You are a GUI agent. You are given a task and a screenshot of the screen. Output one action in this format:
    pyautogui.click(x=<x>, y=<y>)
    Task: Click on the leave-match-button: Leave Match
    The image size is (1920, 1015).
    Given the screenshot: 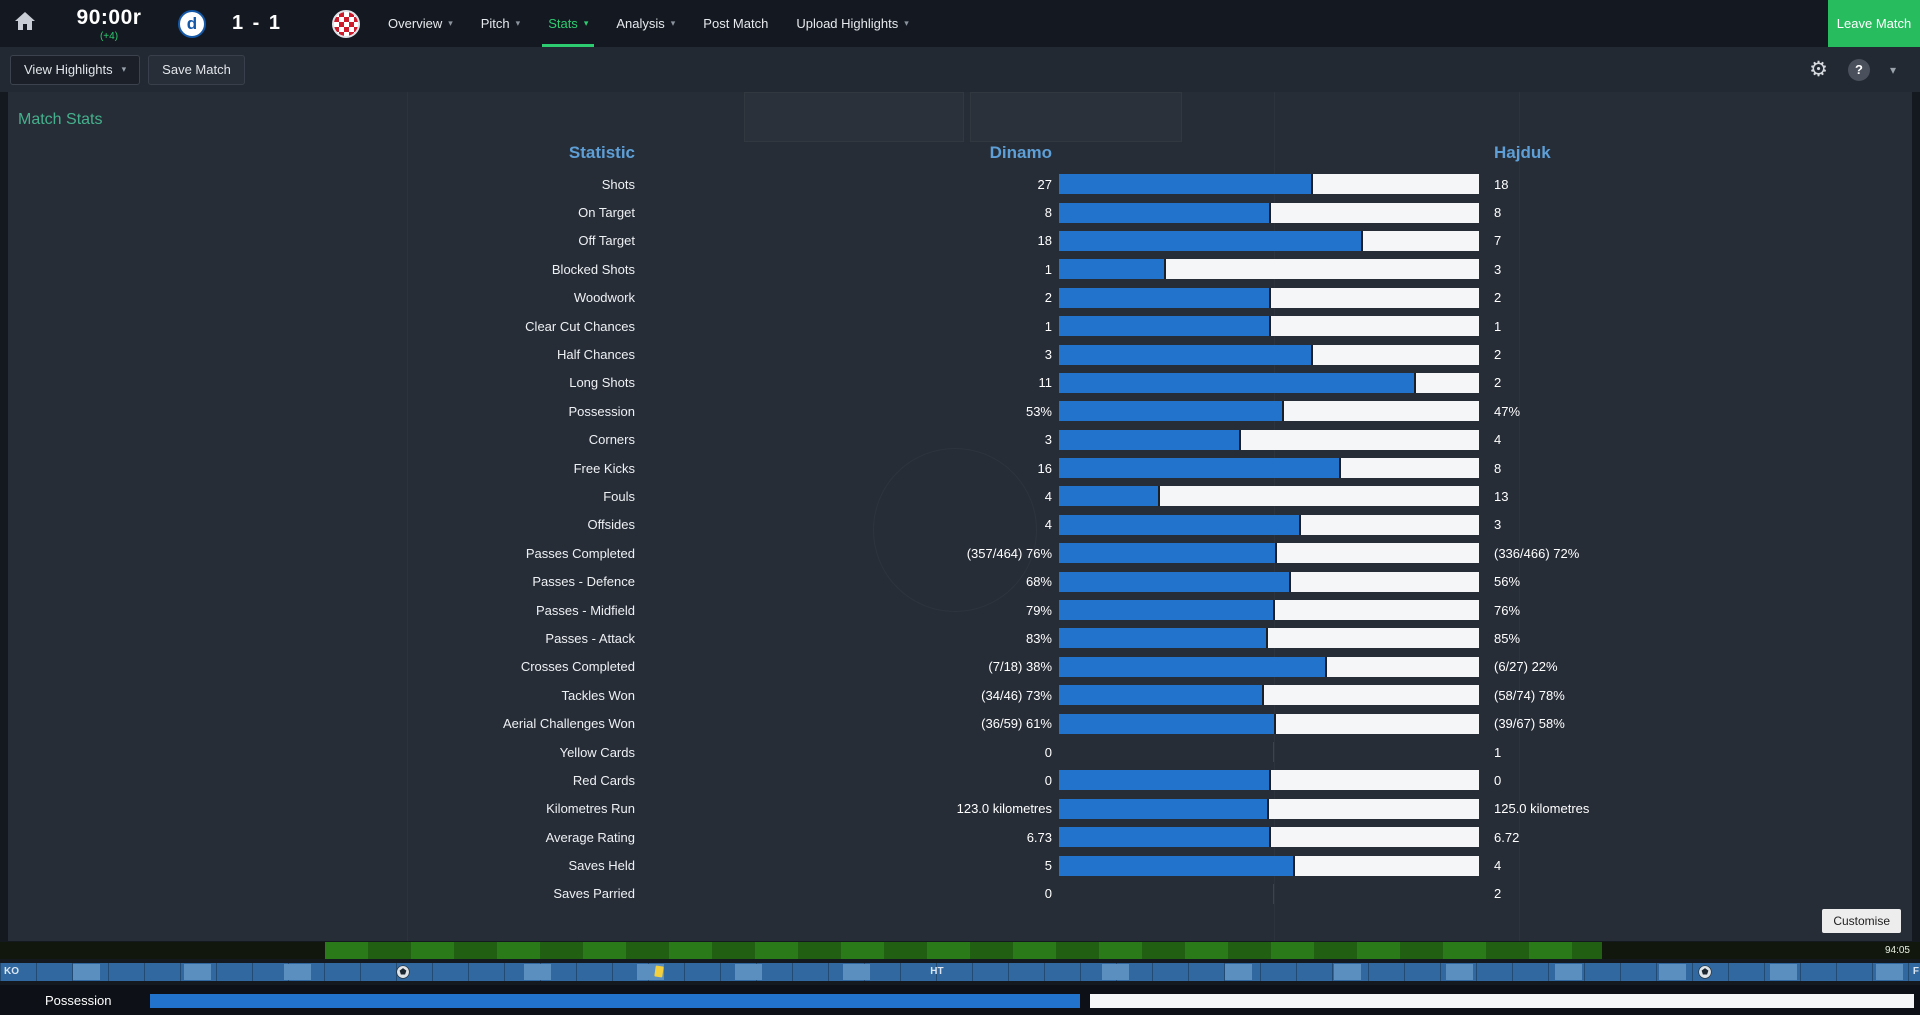 What is the action you would take?
    pyautogui.click(x=1874, y=23)
    